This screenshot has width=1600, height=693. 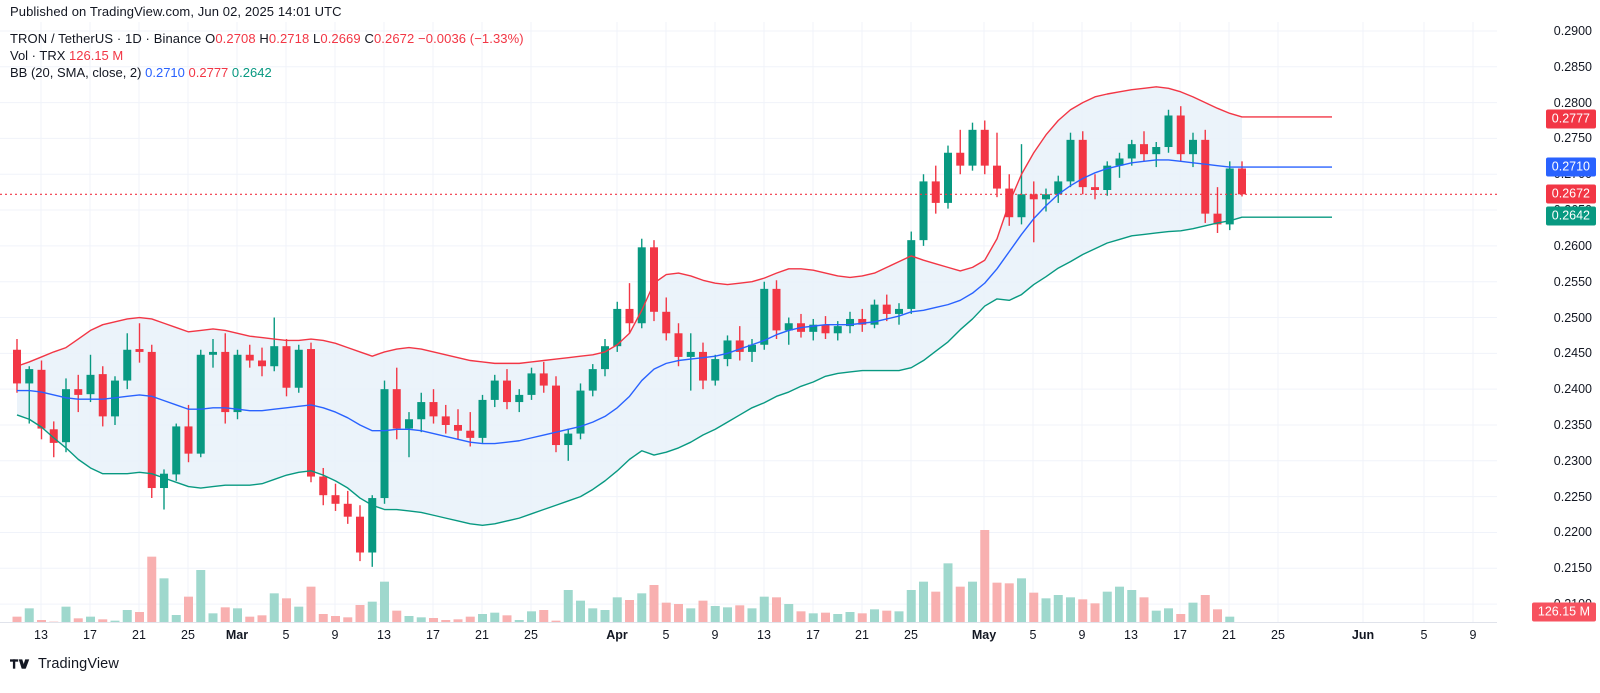 I want to click on price-tick: 0.2400, so click(x=1572, y=389).